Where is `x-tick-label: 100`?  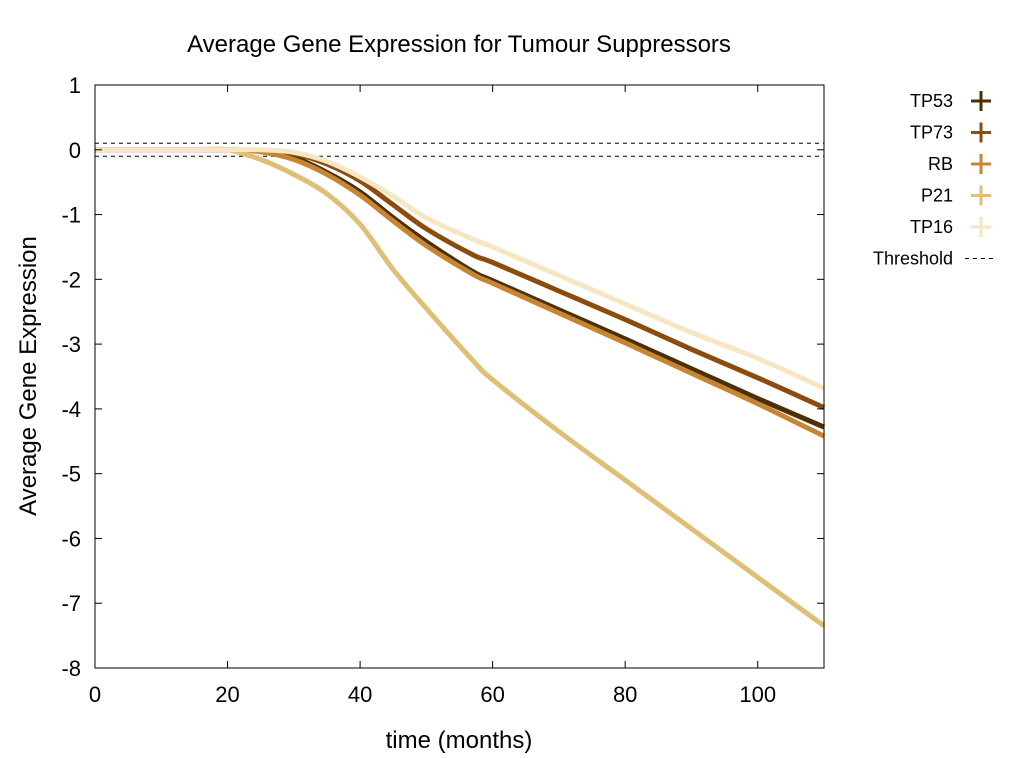
x-tick-label: 100 is located at coordinates (757, 694).